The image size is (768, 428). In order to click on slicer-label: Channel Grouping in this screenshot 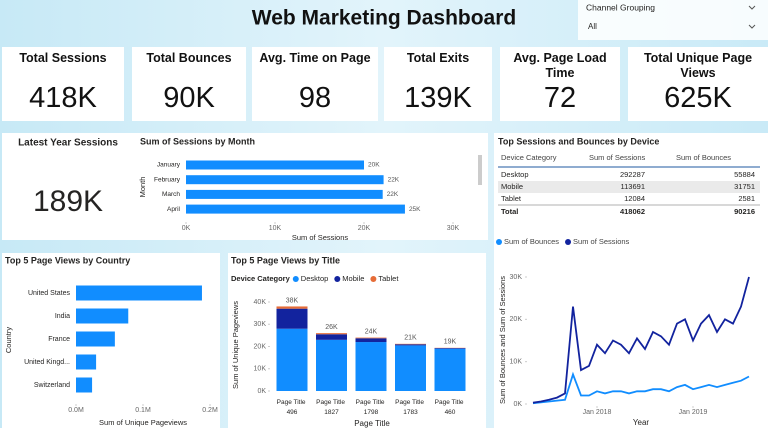, I will do `click(620, 7)`.